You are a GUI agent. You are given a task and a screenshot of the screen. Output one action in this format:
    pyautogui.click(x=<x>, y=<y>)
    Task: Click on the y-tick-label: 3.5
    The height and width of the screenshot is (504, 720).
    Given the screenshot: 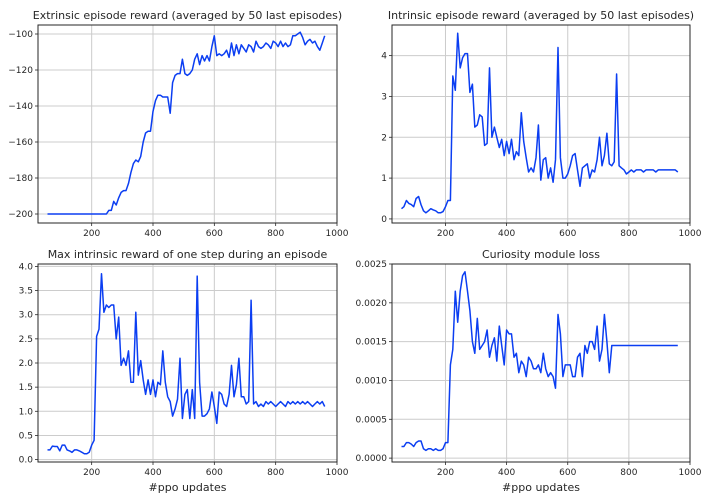 What is the action you would take?
    pyautogui.click(x=26, y=292)
    